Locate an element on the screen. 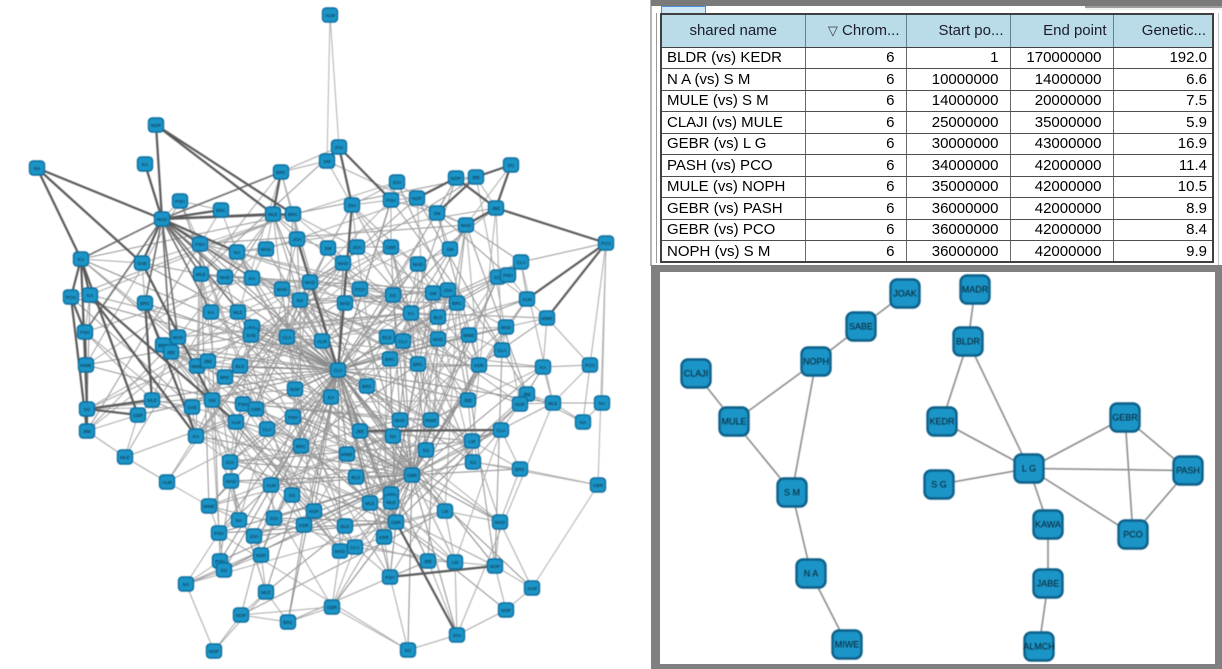  svg-text: L G is located at coordinates (1029, 468).